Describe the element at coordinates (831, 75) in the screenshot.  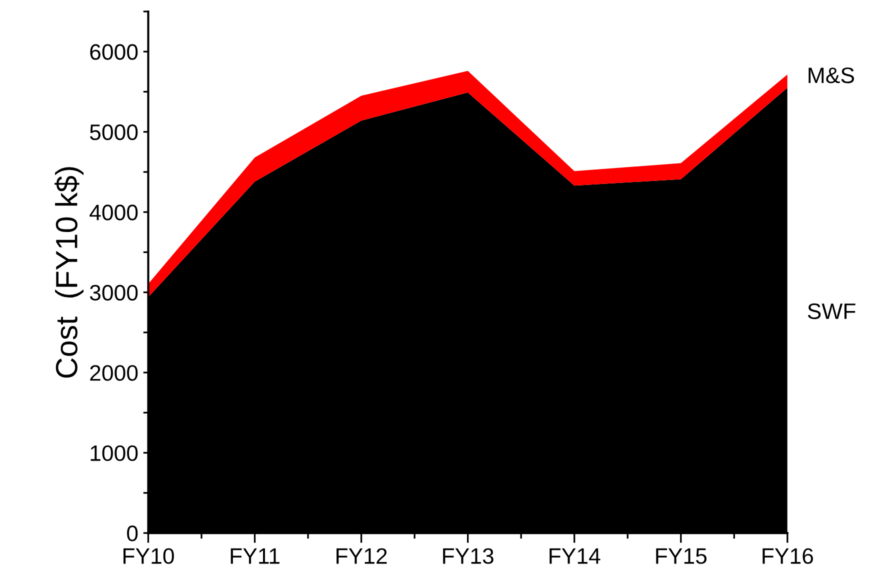
I see `series-label: M&S` at that location.